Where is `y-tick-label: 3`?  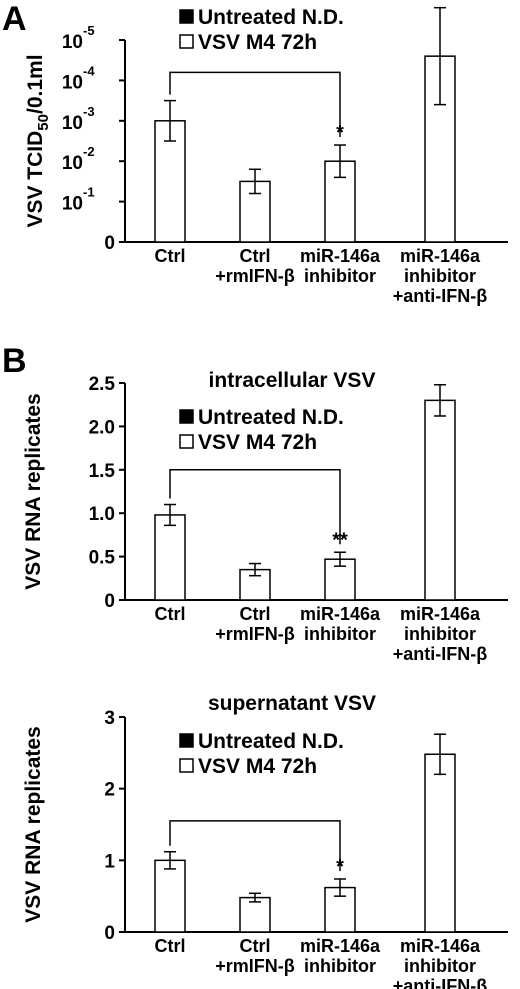 y-tick-label: 3 is located at coordinates (109, 718).